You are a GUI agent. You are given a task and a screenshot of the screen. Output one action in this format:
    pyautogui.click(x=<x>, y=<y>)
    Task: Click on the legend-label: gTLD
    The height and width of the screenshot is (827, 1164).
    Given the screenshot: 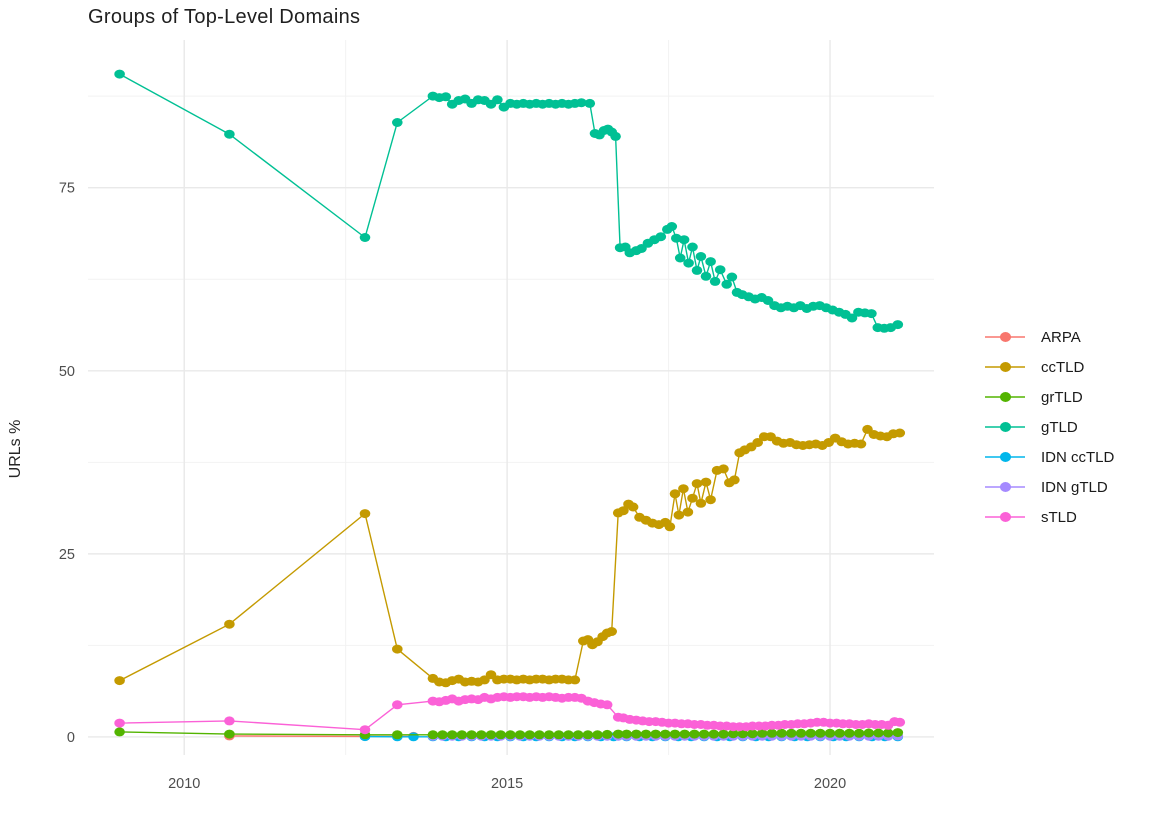 What is the action you would take?
    pyautogui.click(x=1059, y=427)
    